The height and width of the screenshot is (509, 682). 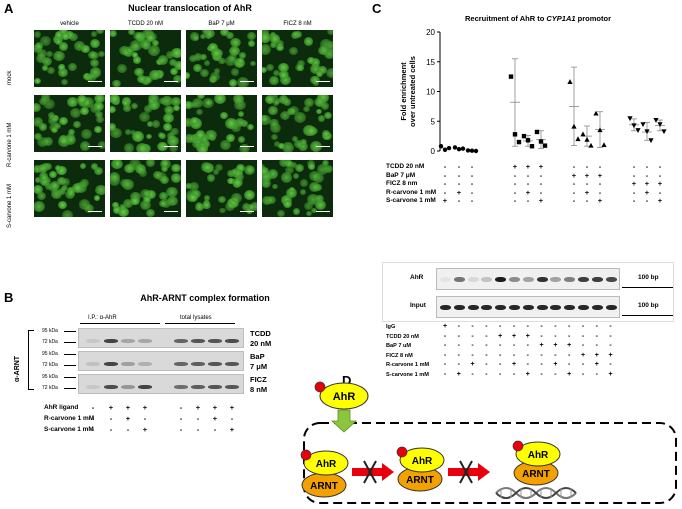 What do you see at coordinates (500, 326) in the screenshot?
I see `gel-sign-1-5: -` at bounding box center [500, 326].